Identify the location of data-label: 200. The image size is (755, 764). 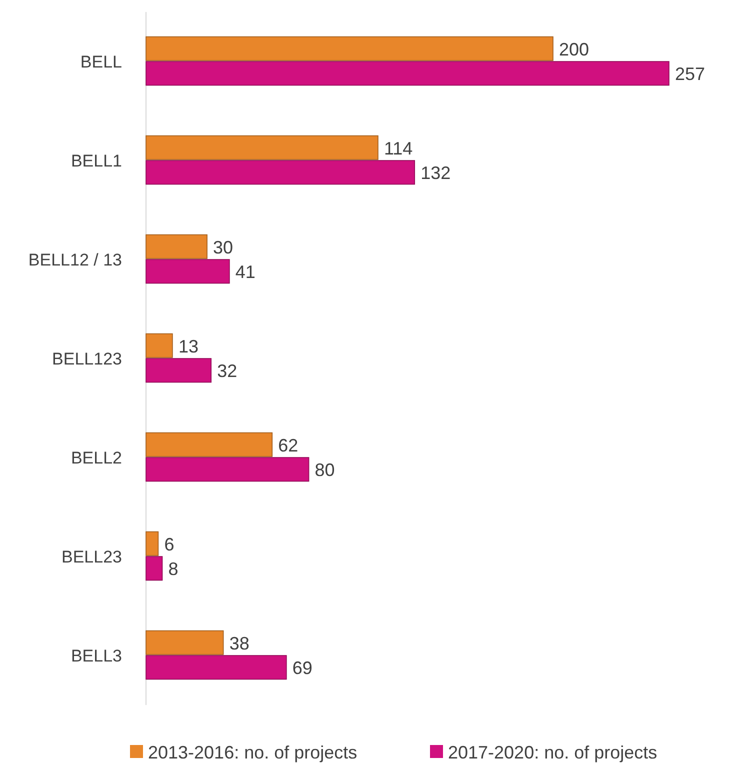
(574, 49).